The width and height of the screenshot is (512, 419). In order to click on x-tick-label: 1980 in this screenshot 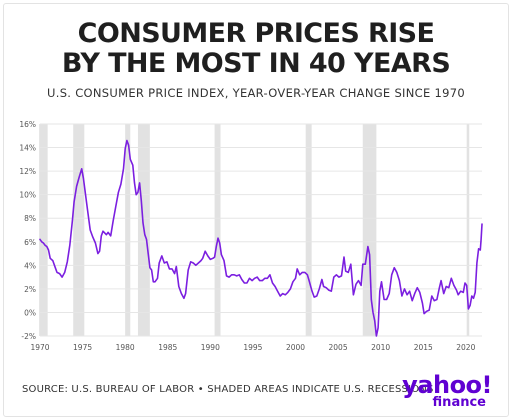, I will do `click(125, 347)`.